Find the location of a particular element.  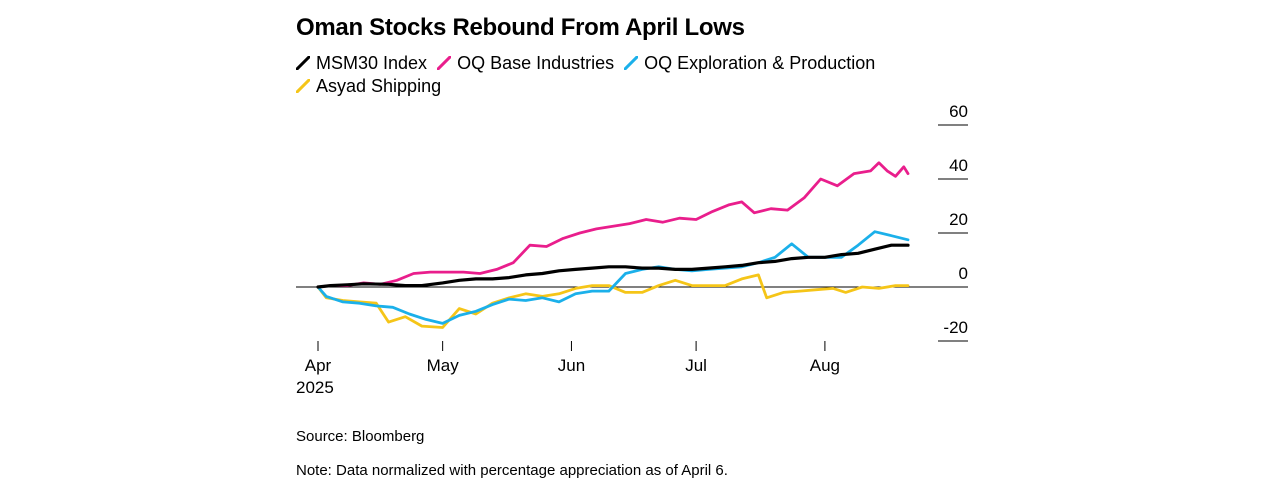

legend-label: Asyad Shipping is located at coordinates (379, 86).